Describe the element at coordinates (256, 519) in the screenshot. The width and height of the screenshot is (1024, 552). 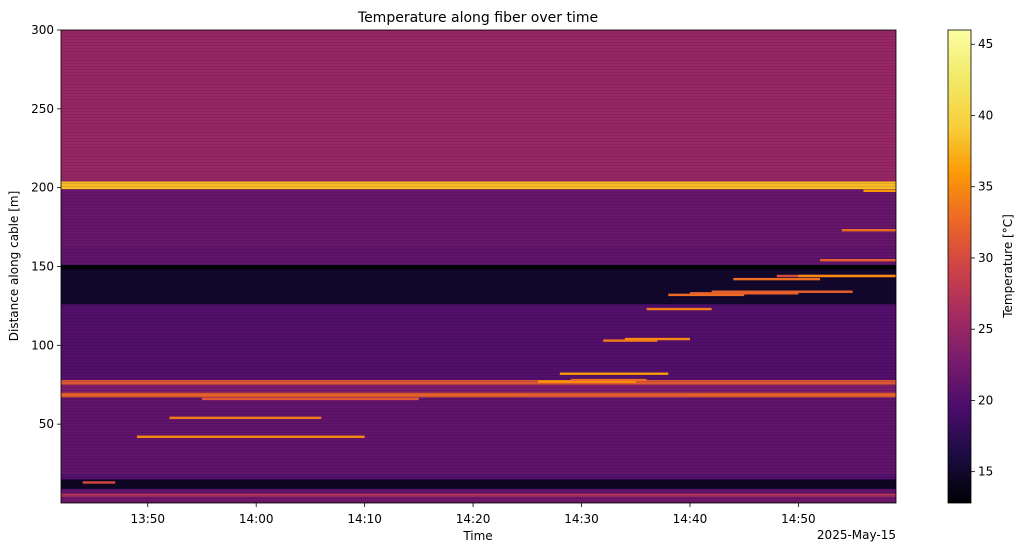
I see `x-tick-label-1: 14:00` at that location.